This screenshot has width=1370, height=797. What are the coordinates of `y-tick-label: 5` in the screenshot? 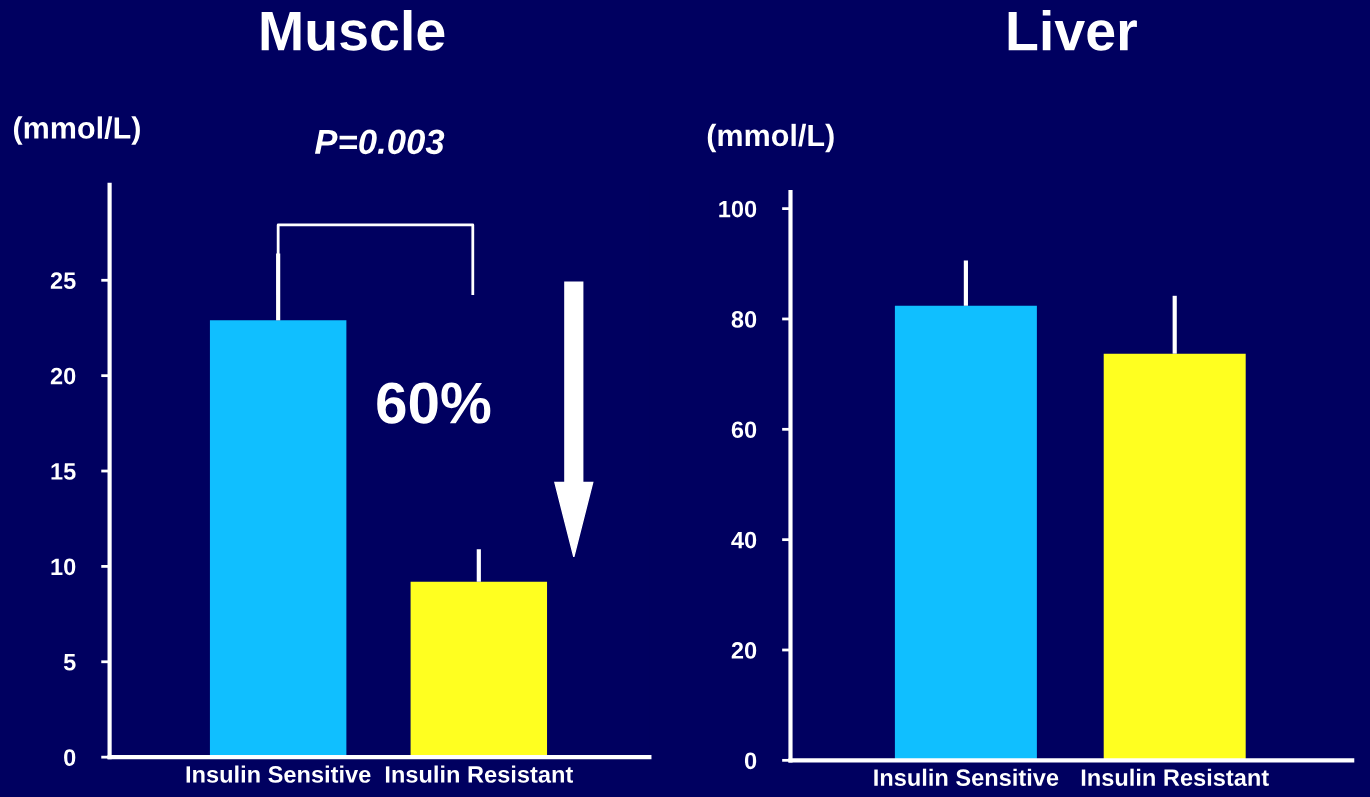 It's located at (69, 662).